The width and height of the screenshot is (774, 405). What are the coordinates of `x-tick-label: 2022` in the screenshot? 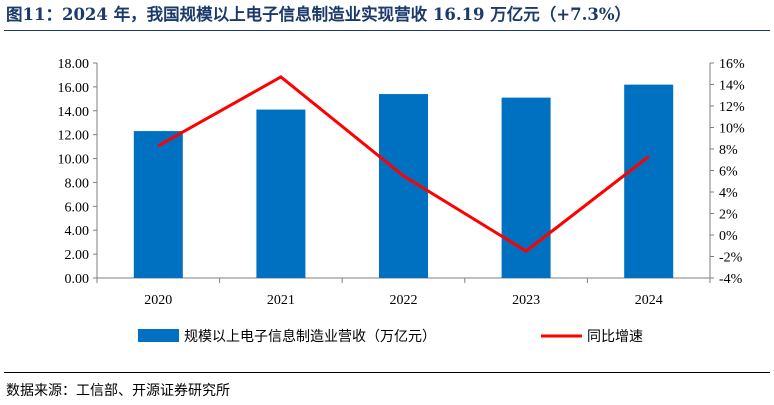 It's located at (404, 300).